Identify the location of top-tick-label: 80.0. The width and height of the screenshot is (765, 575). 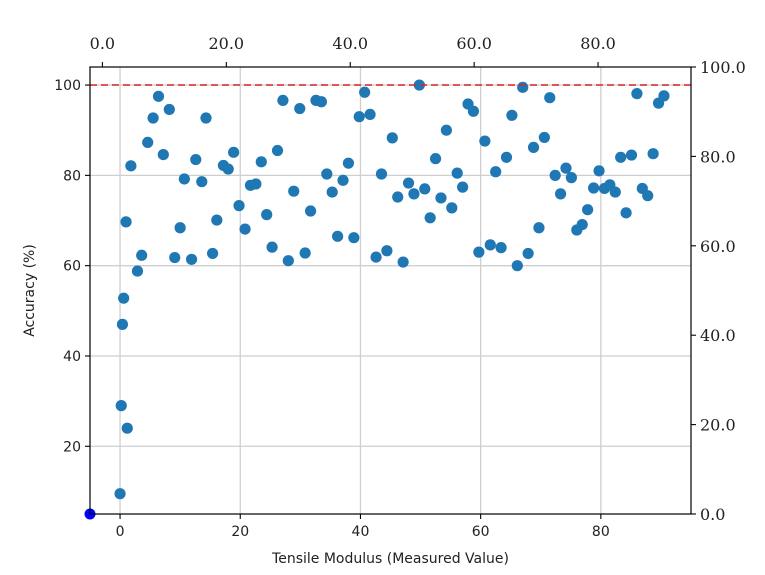
(598, 43).